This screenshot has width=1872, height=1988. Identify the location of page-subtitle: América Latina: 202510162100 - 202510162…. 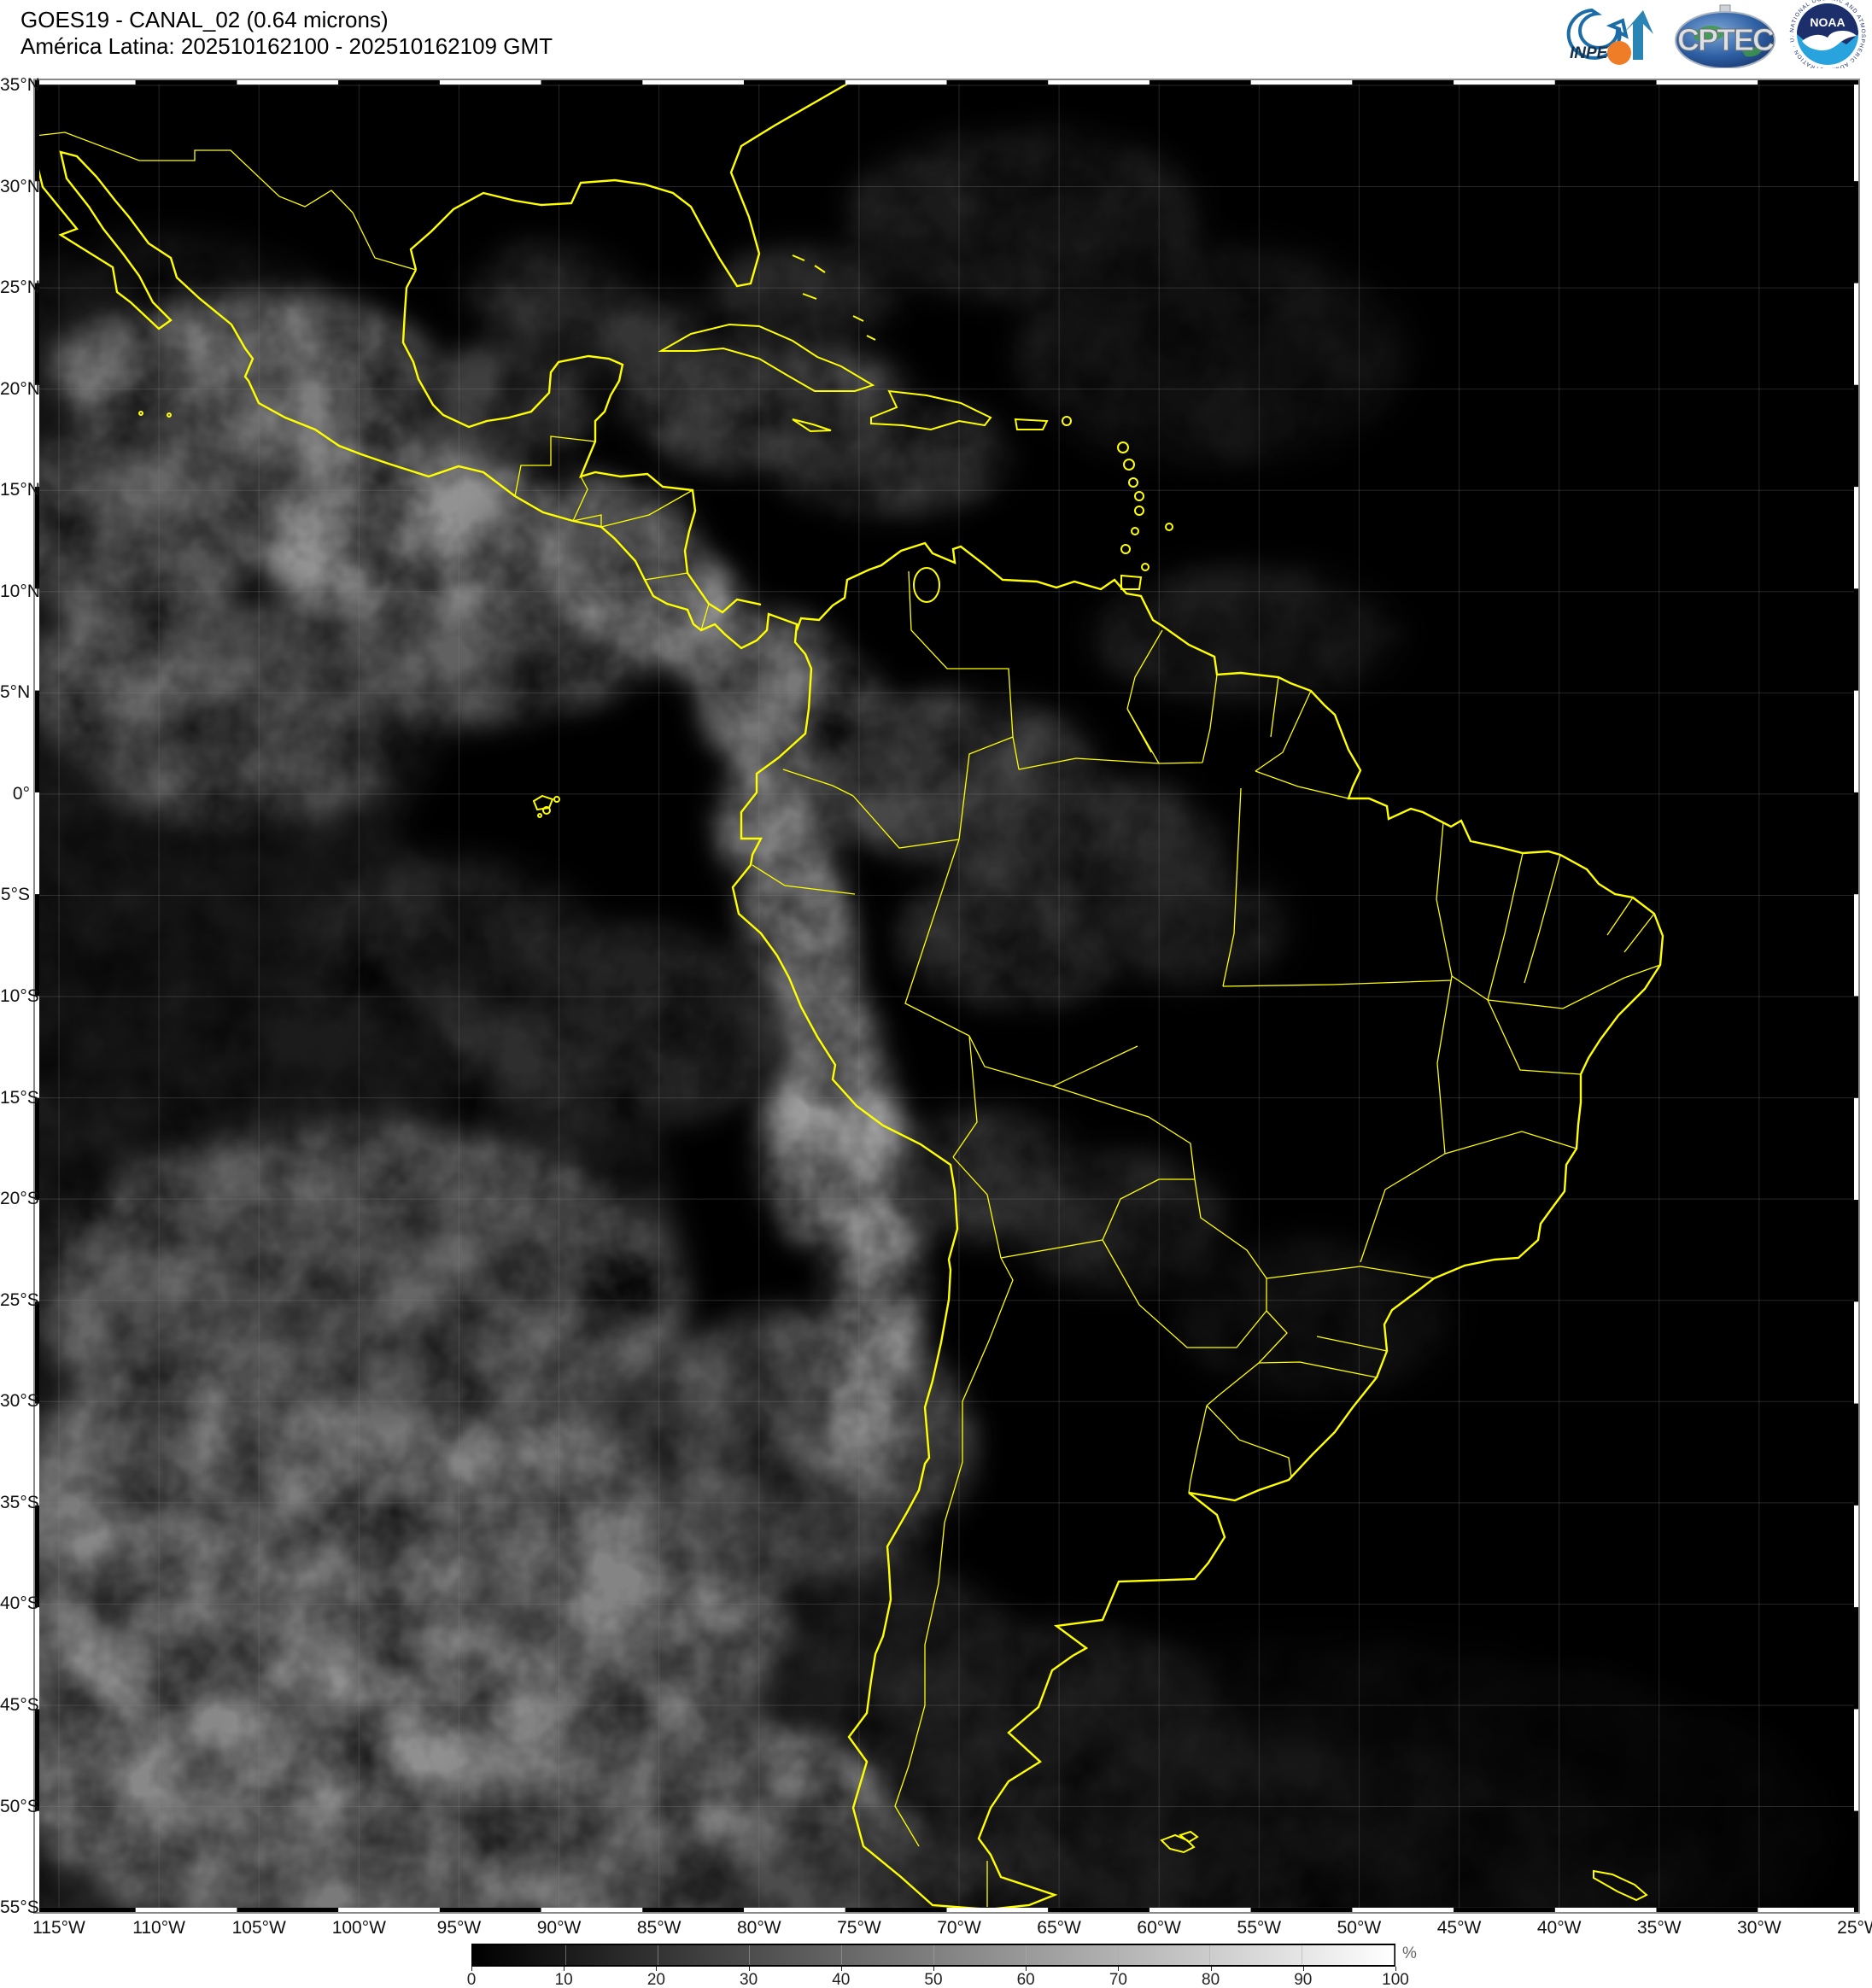
(286, 46).